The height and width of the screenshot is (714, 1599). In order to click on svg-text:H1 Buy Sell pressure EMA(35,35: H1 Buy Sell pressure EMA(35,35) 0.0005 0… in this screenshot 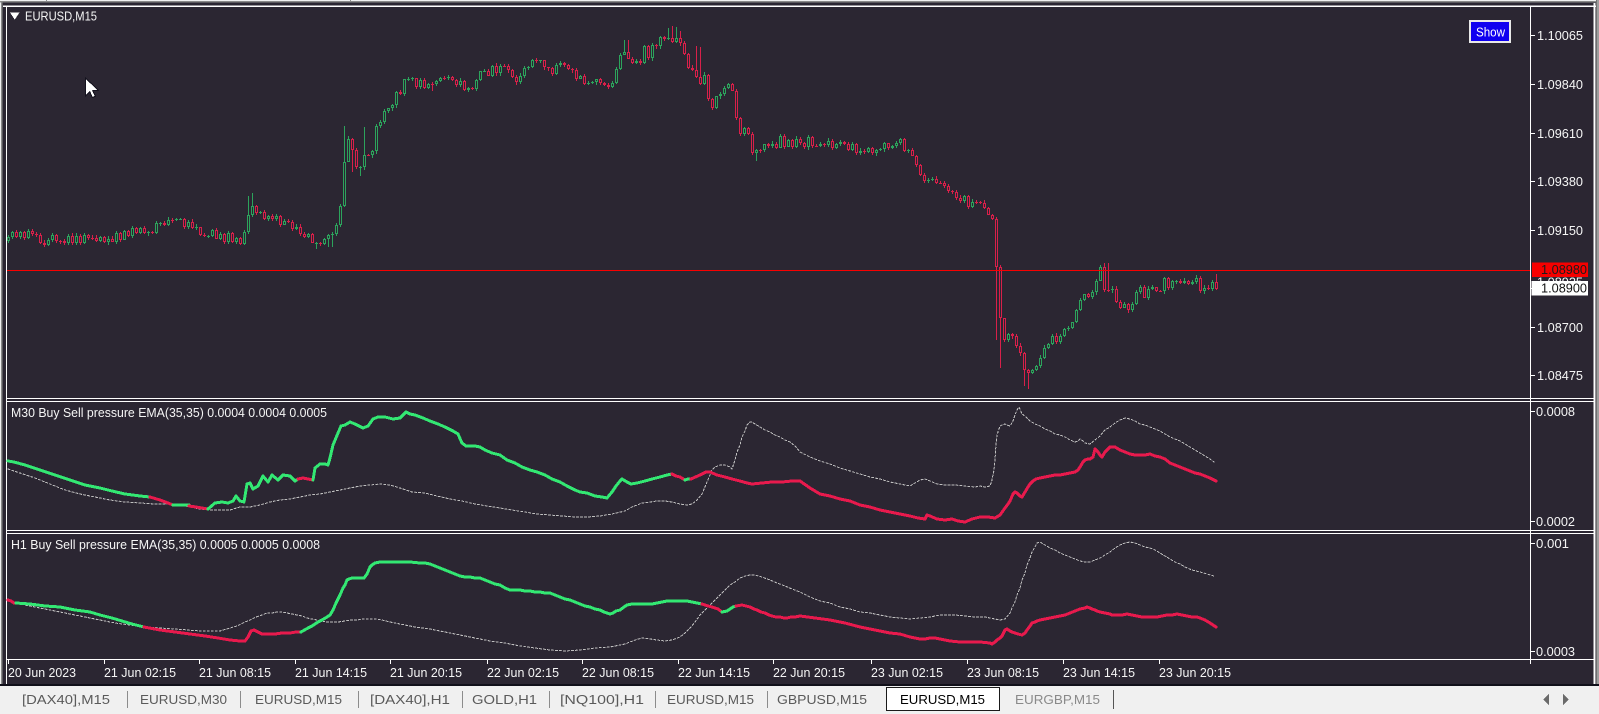, I will do `click(165, 545)`.